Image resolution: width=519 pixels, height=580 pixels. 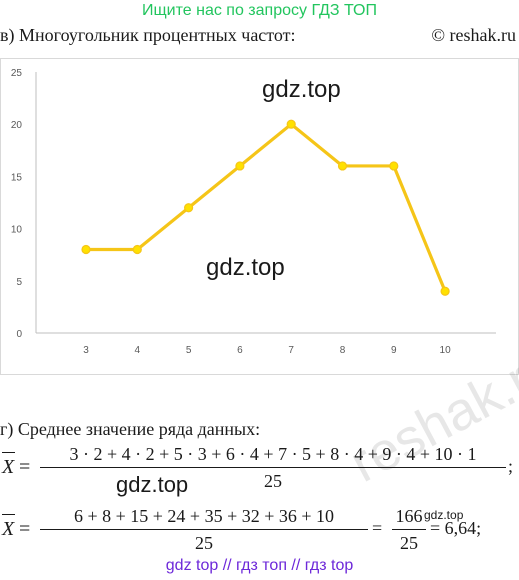 What do you see at coordinates (152, 484) in the screenshot?
I see `watermark-formula: gdz.top` at bounding box center [152, 484].